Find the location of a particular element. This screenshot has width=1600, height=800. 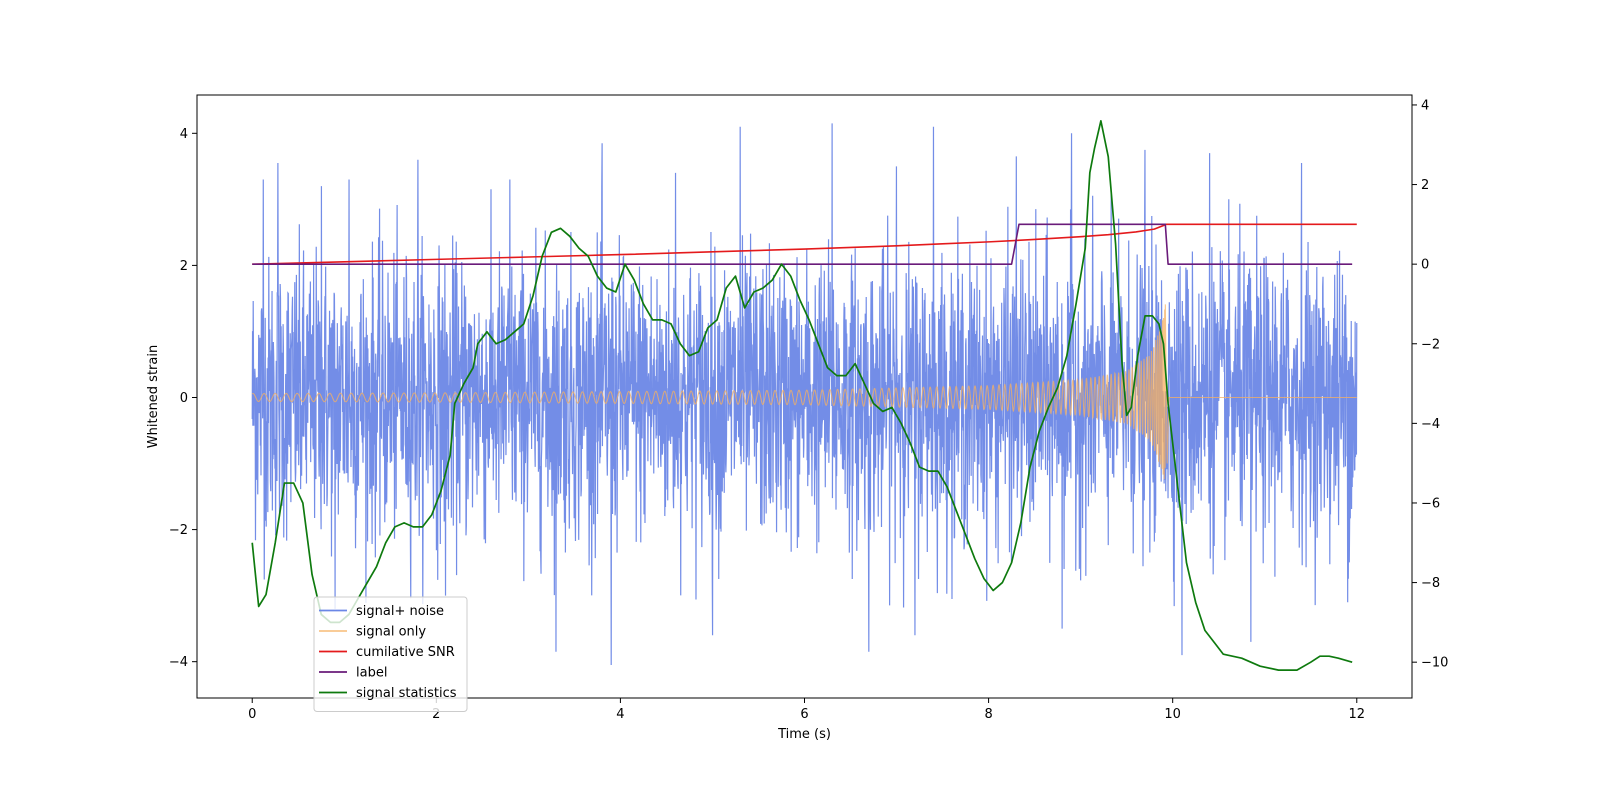

y2-tick-label: −6 is located at coordinates (1430, 503).